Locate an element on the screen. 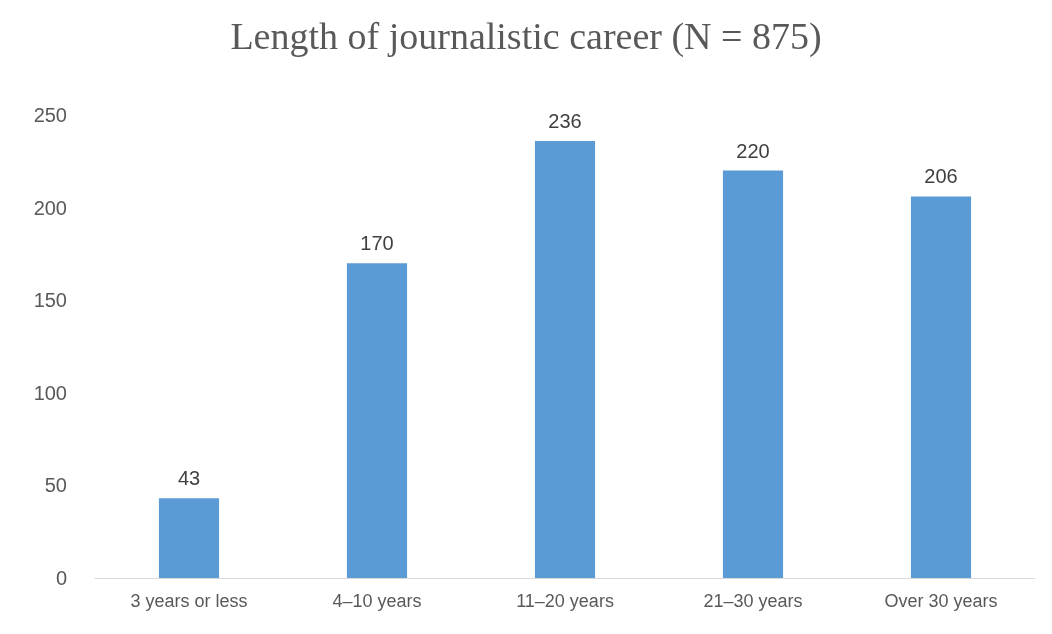 This screenshot has width=1052, height=634. x-tick-label: 4–10 years is located at coordinates (377, 601).